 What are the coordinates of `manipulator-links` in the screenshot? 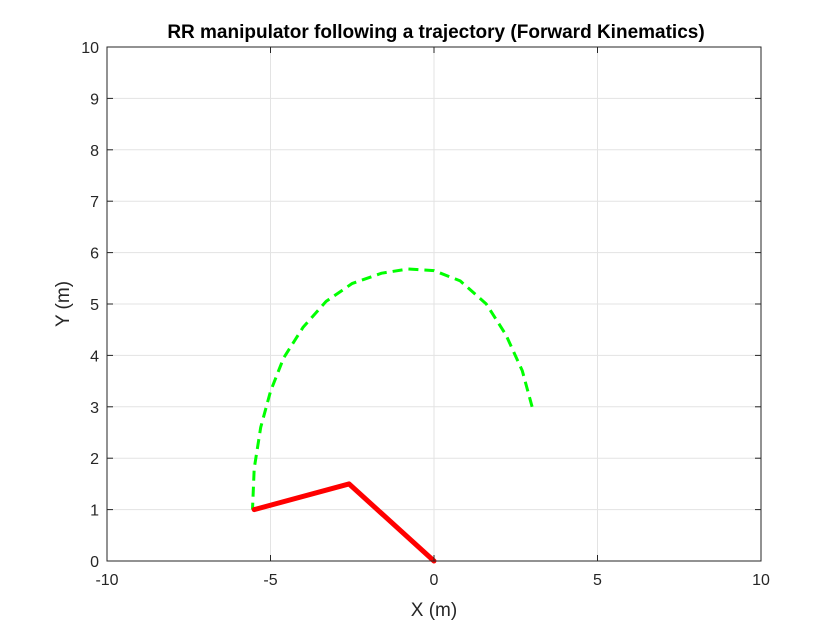 It's located at (344, 522).